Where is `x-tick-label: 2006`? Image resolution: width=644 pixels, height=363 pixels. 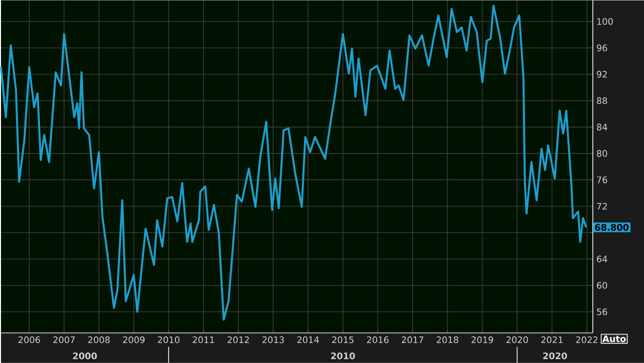 x-tick-label: 2006 is located at coordinates (29, 340).